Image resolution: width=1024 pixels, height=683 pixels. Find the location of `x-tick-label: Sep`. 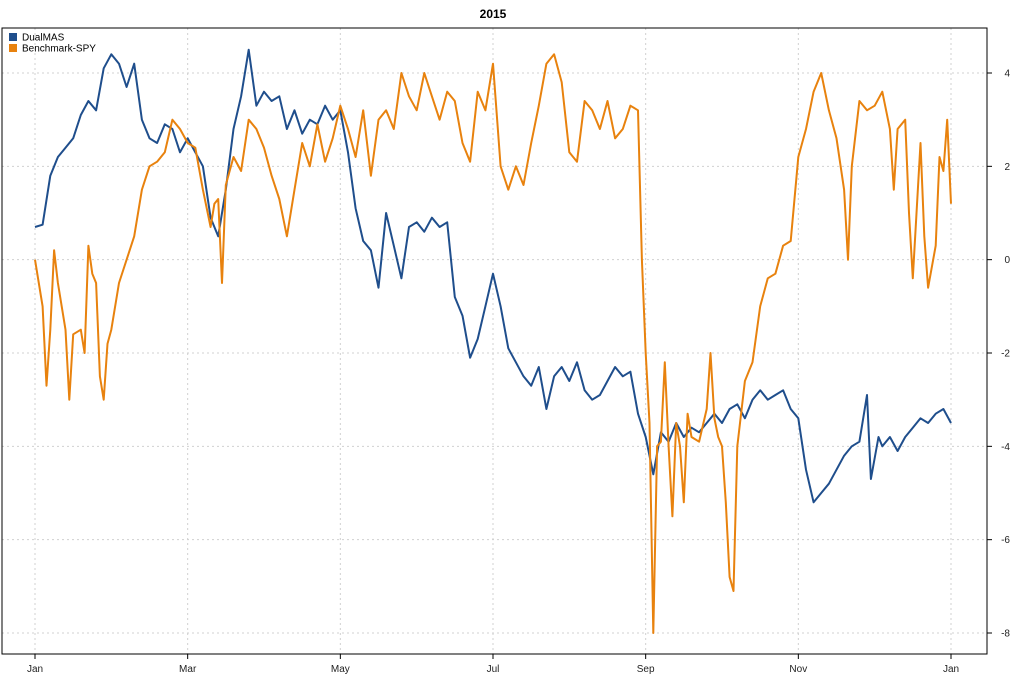

x-tick-label: Sep is located at coordinates (646, 669).